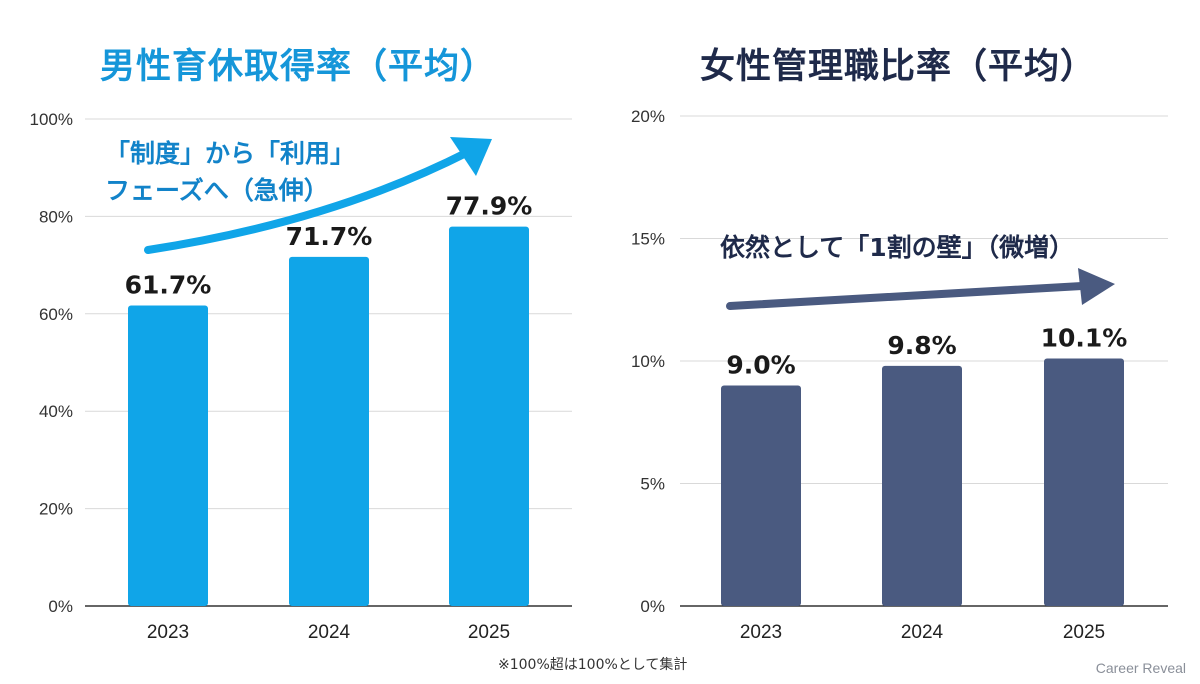 Image resolution: width=1200 pixels, height=684 pixels. What do you see at coordinates (648, 239) in the screenshot?
I see `y-tick-label: 15%` at bounding box center [648, 239].